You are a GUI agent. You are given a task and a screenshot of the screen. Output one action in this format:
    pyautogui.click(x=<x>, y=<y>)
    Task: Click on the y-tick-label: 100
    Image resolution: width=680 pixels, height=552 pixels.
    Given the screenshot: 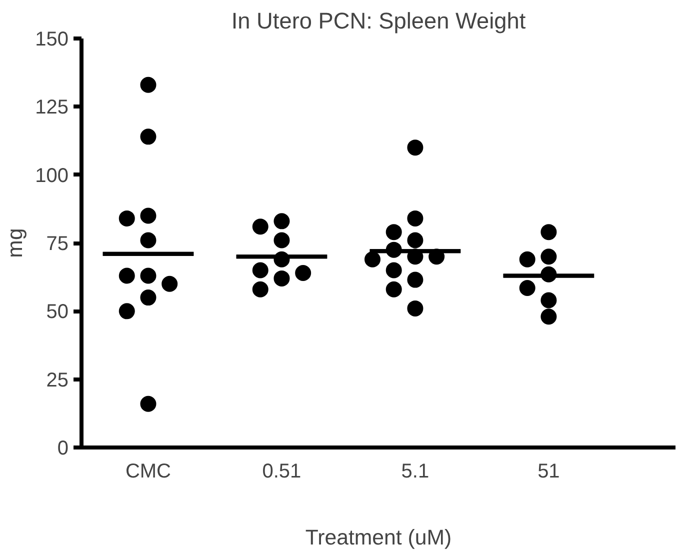 What is the action you would take?
    pyautogui.click(x=52, y=175)
    